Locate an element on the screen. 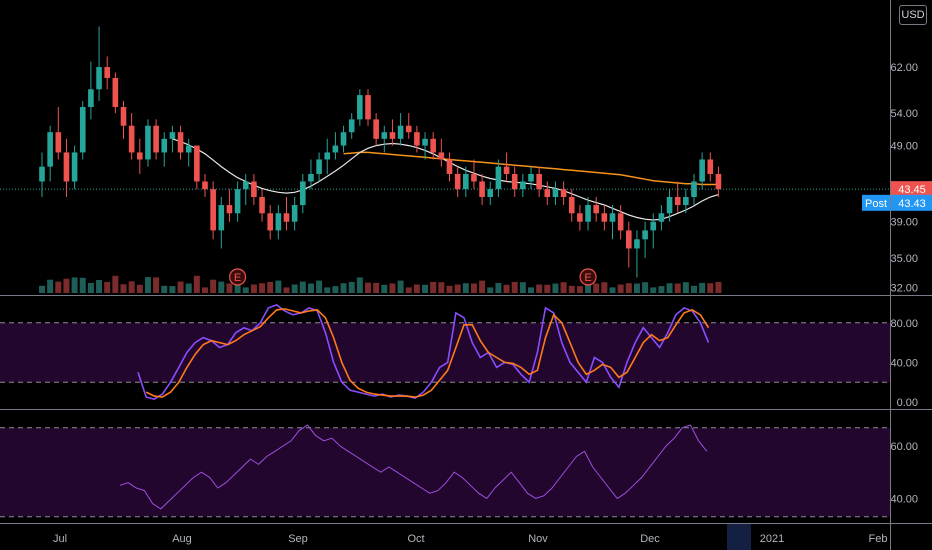  svg-text: E is located at coordinates (587, 278).